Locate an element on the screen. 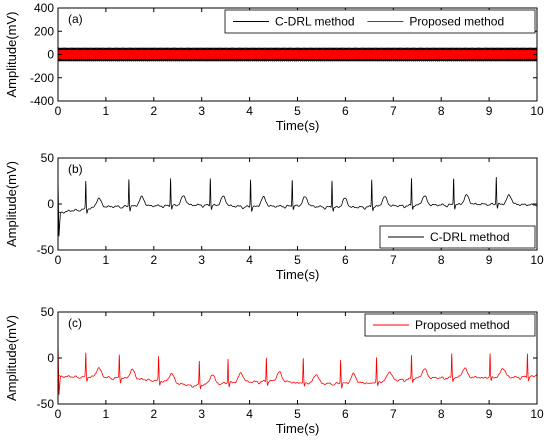 This screenshot has width=550, height=448. y-tick-label: -200 is located at coordinates (42, 78).